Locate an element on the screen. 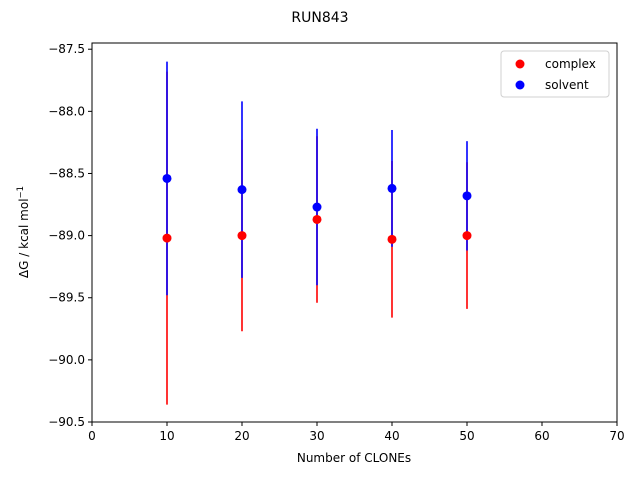 The image size is (640, 480). y-tick-label: −88.5 is located at coordinates (66, 173).